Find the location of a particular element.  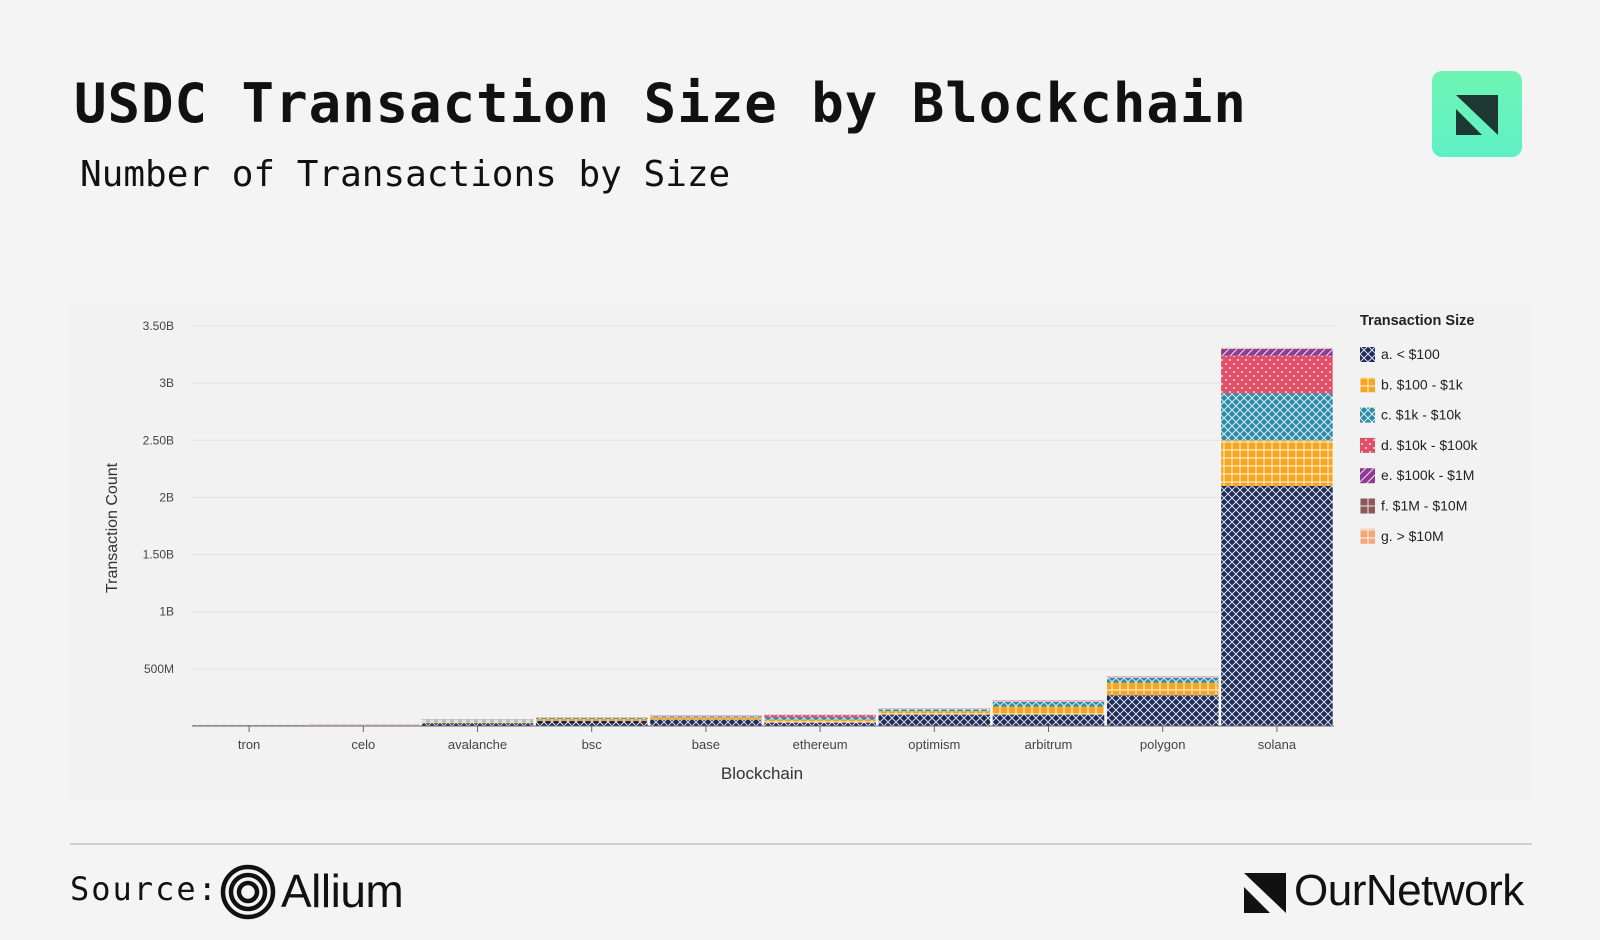

y-tick-label: 3.50B is located at coordinates (158, 326).